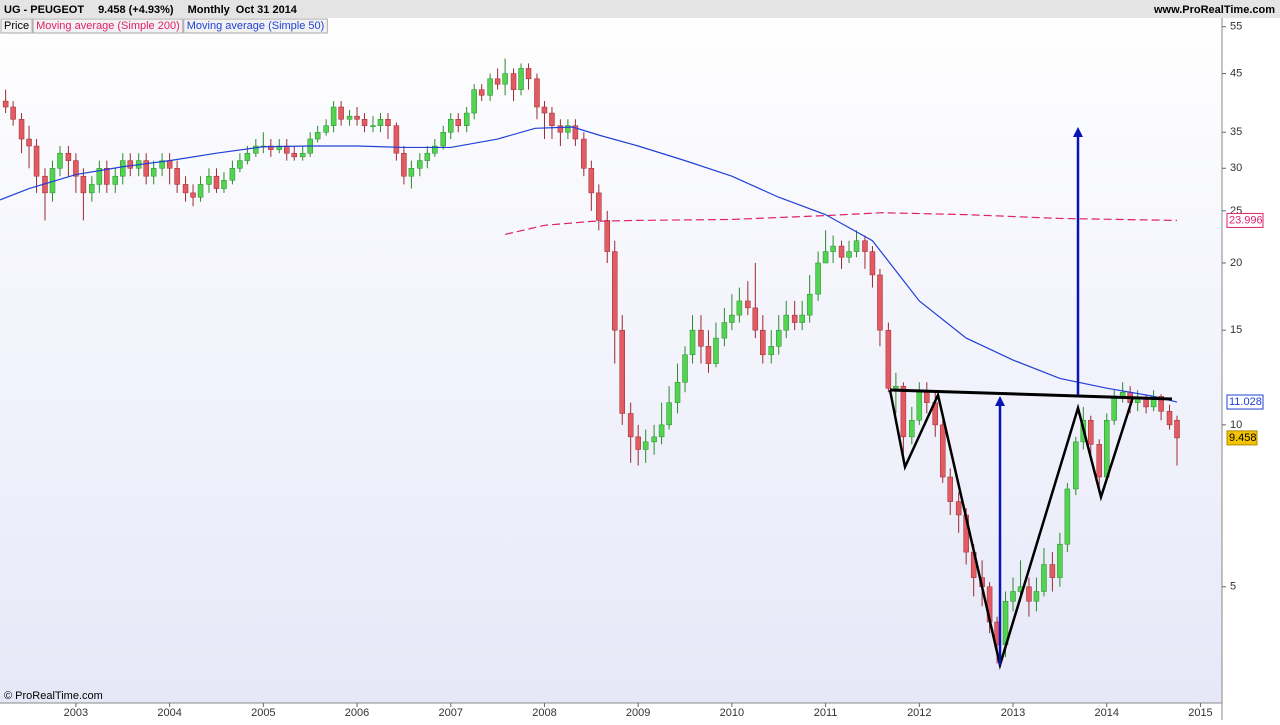 This screenshot has width=1280, height=725. I want to click on x-tick-label: 2010, so click(732, 713).